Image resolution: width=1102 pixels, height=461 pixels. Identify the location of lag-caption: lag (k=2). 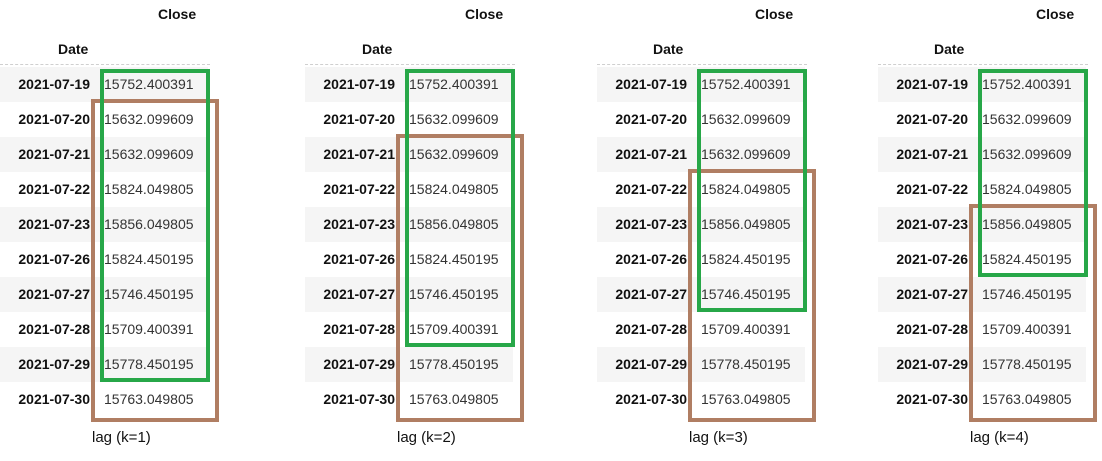
(426, 437).